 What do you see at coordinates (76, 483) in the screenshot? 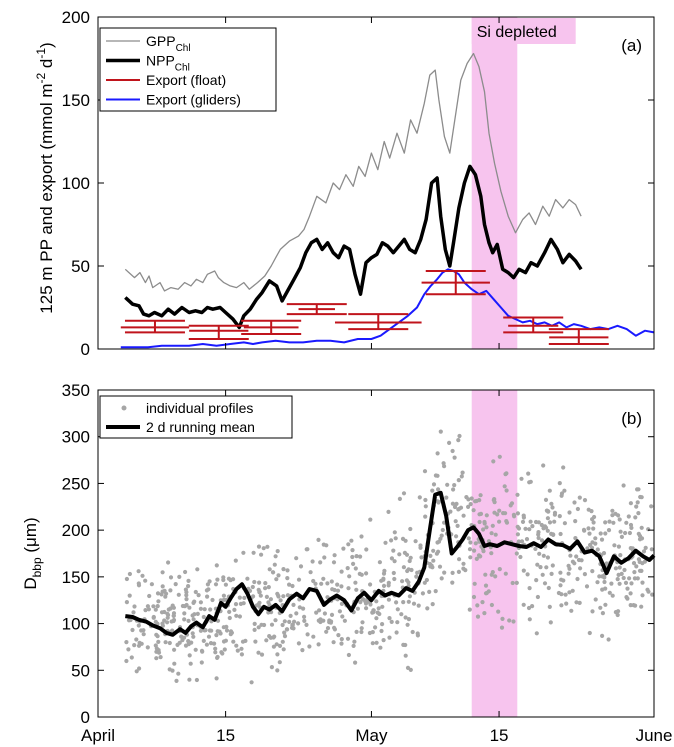
I see `y-tick-label: 250` at bounding box center [76, 483].